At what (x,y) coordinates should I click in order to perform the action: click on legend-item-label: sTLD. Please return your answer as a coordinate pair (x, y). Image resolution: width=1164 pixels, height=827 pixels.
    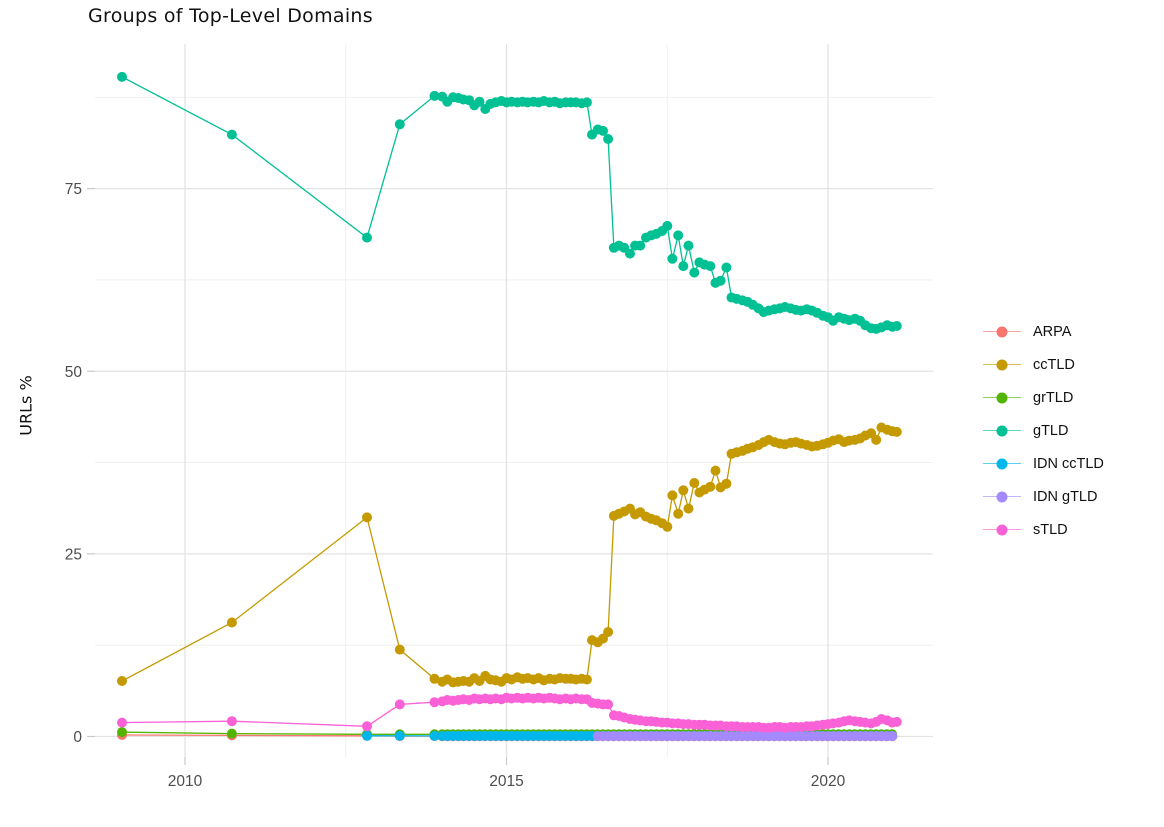
    Looking at the image, I should click on (1050, 529).